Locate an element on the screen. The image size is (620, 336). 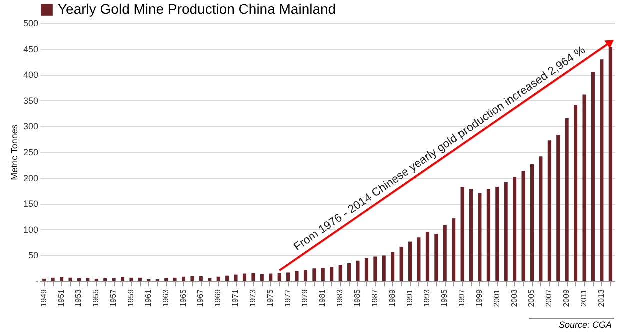
y-tick-label: 350 is located at coordinates (30, 101).